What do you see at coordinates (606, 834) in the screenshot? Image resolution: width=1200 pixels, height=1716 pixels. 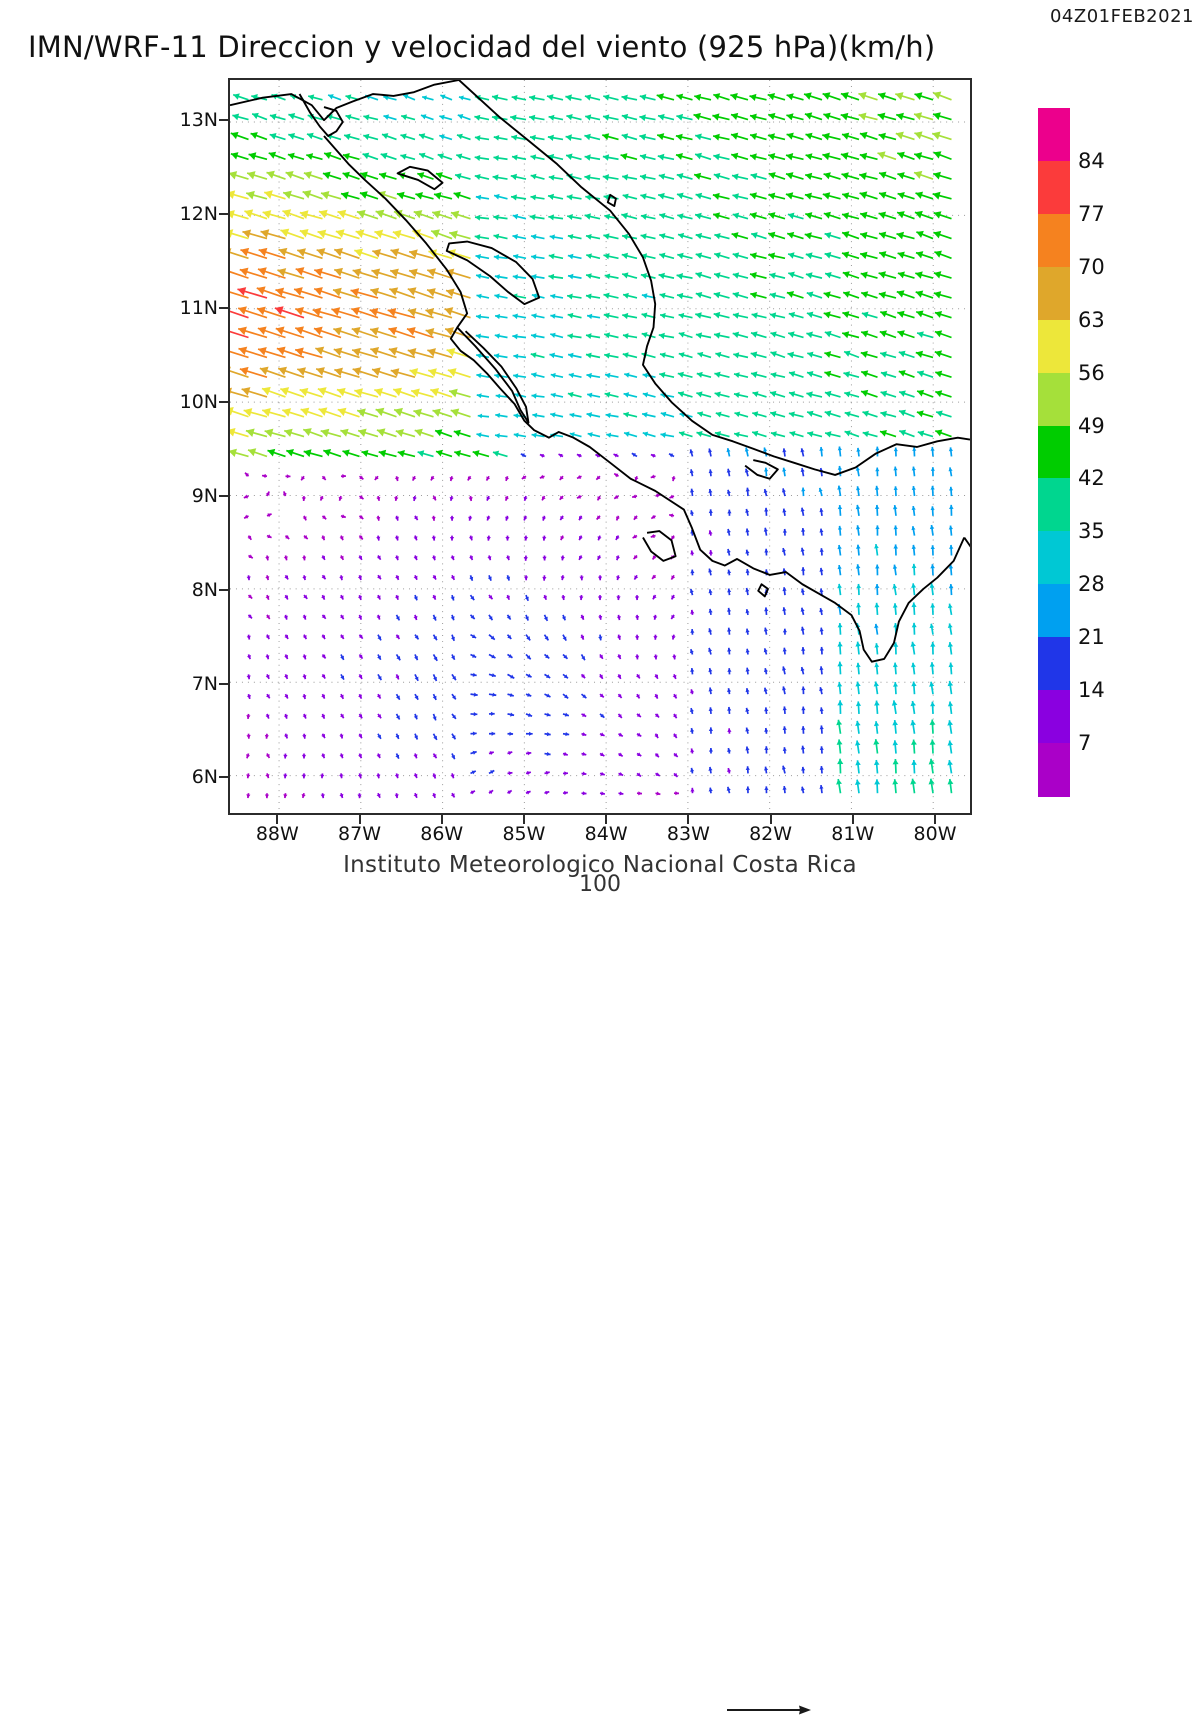 I see `x-axis-label: 84W` at bounding box center [606, 834].